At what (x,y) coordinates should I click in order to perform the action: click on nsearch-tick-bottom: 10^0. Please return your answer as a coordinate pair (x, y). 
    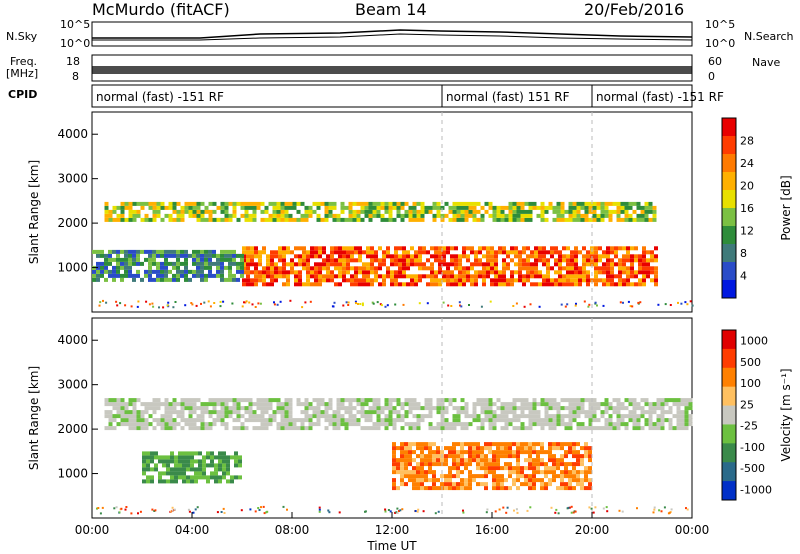
    Looking at the image, I should click on (720, 43).